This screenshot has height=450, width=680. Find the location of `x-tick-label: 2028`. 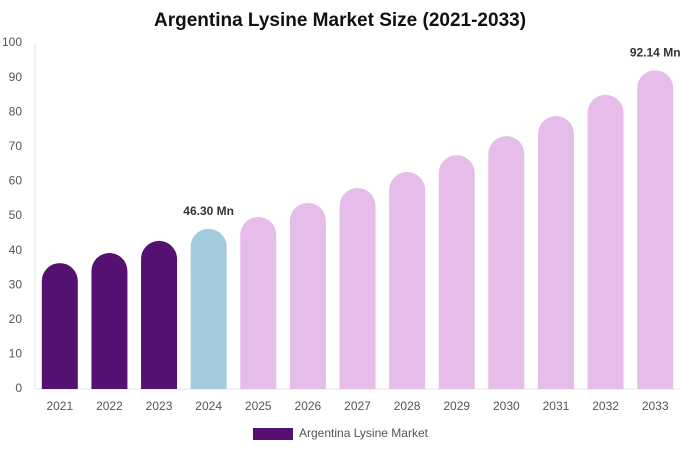

x-tick-label: 2028 is located at coordinates (407, 406).